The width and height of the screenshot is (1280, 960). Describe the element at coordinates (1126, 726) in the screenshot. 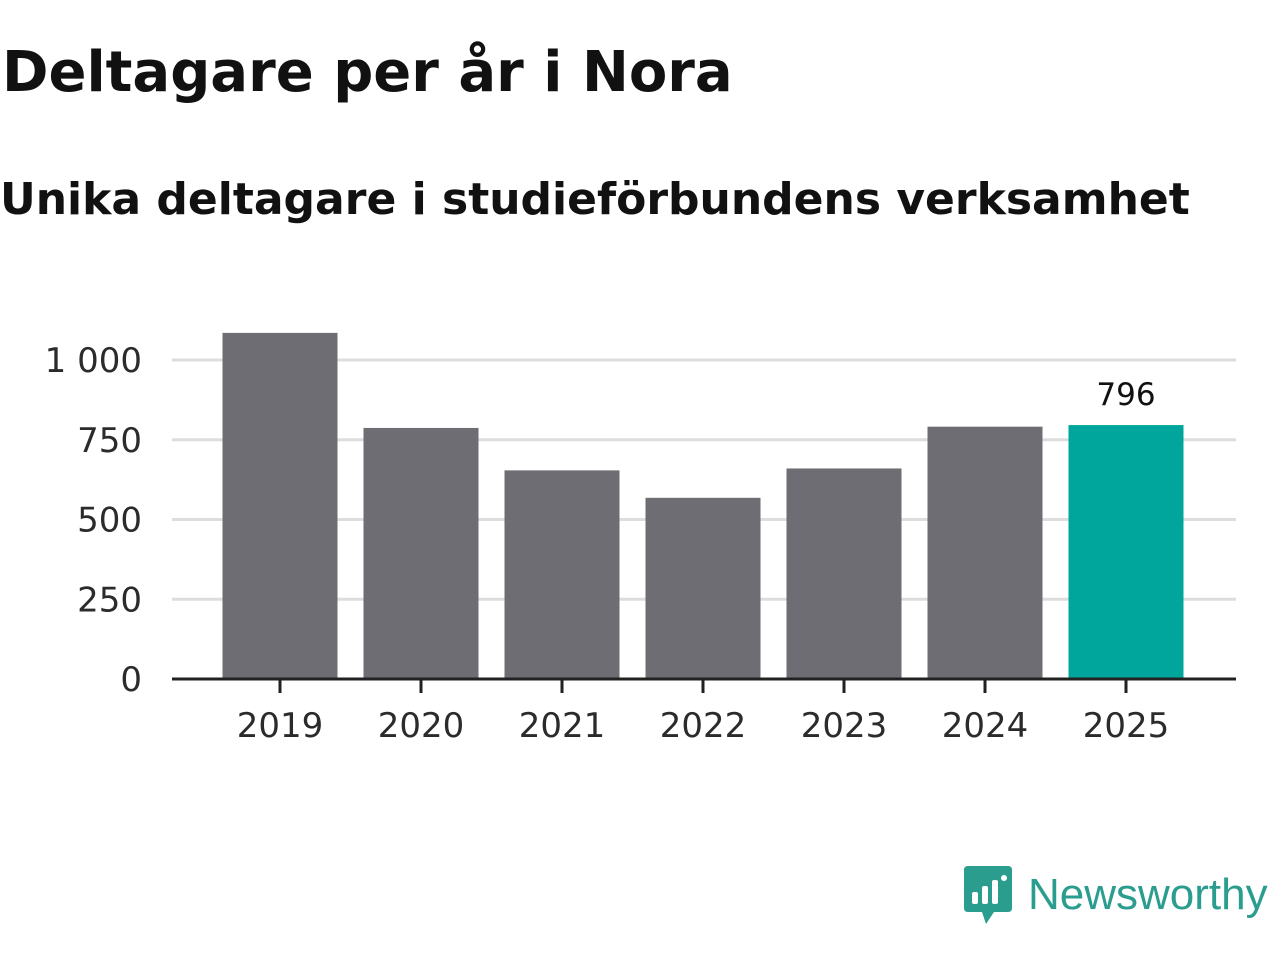

I see `x-tick-label: 2025` at that location.